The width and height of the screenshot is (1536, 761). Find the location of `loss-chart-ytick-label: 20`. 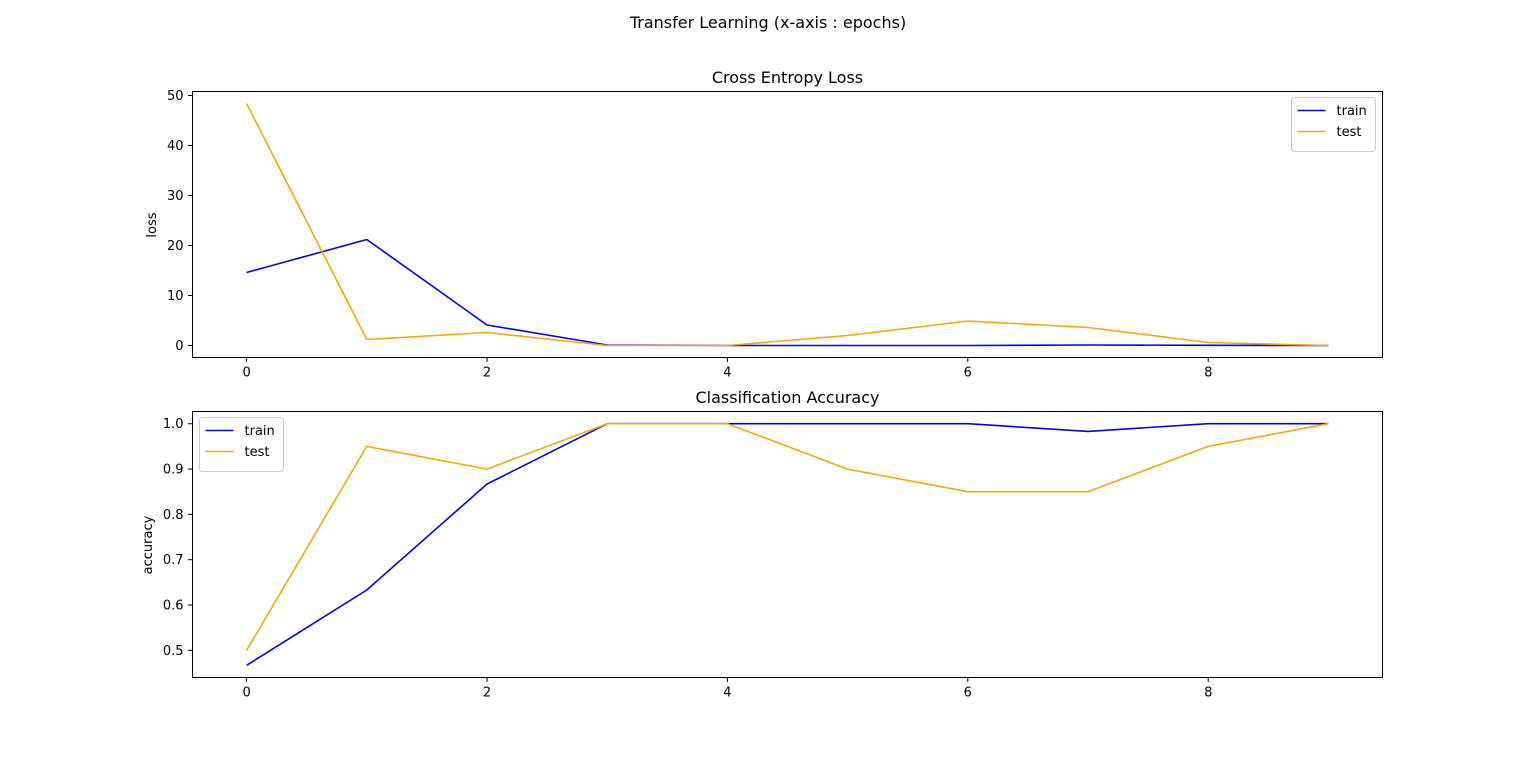

loss-chart-ytick-label: 20 is located at coordinates (175, 246).